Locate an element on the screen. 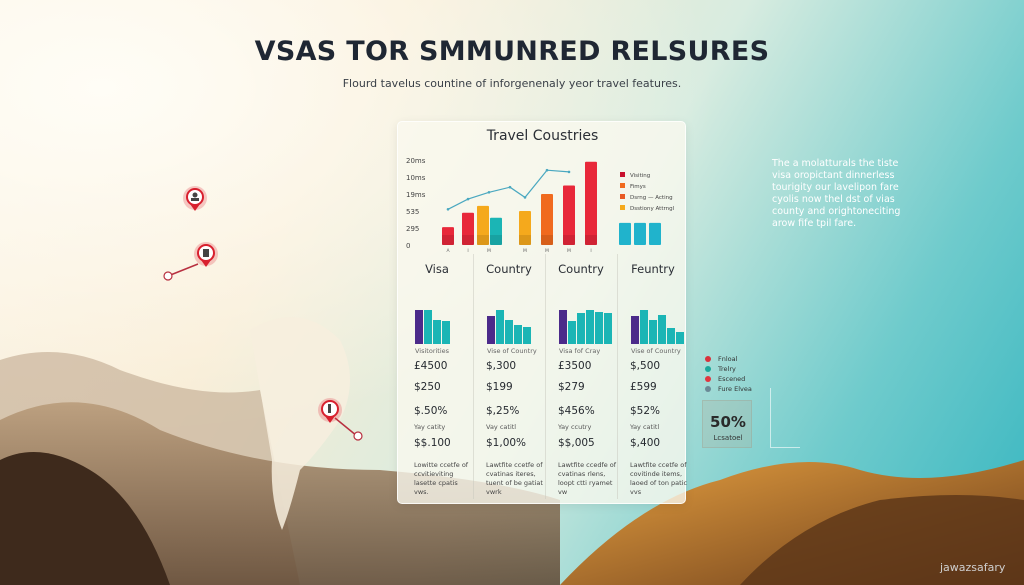 This screenshot has height=585, width=1024. legend-label: Dsstiony Attrngl is located at coordinates (652, 209).